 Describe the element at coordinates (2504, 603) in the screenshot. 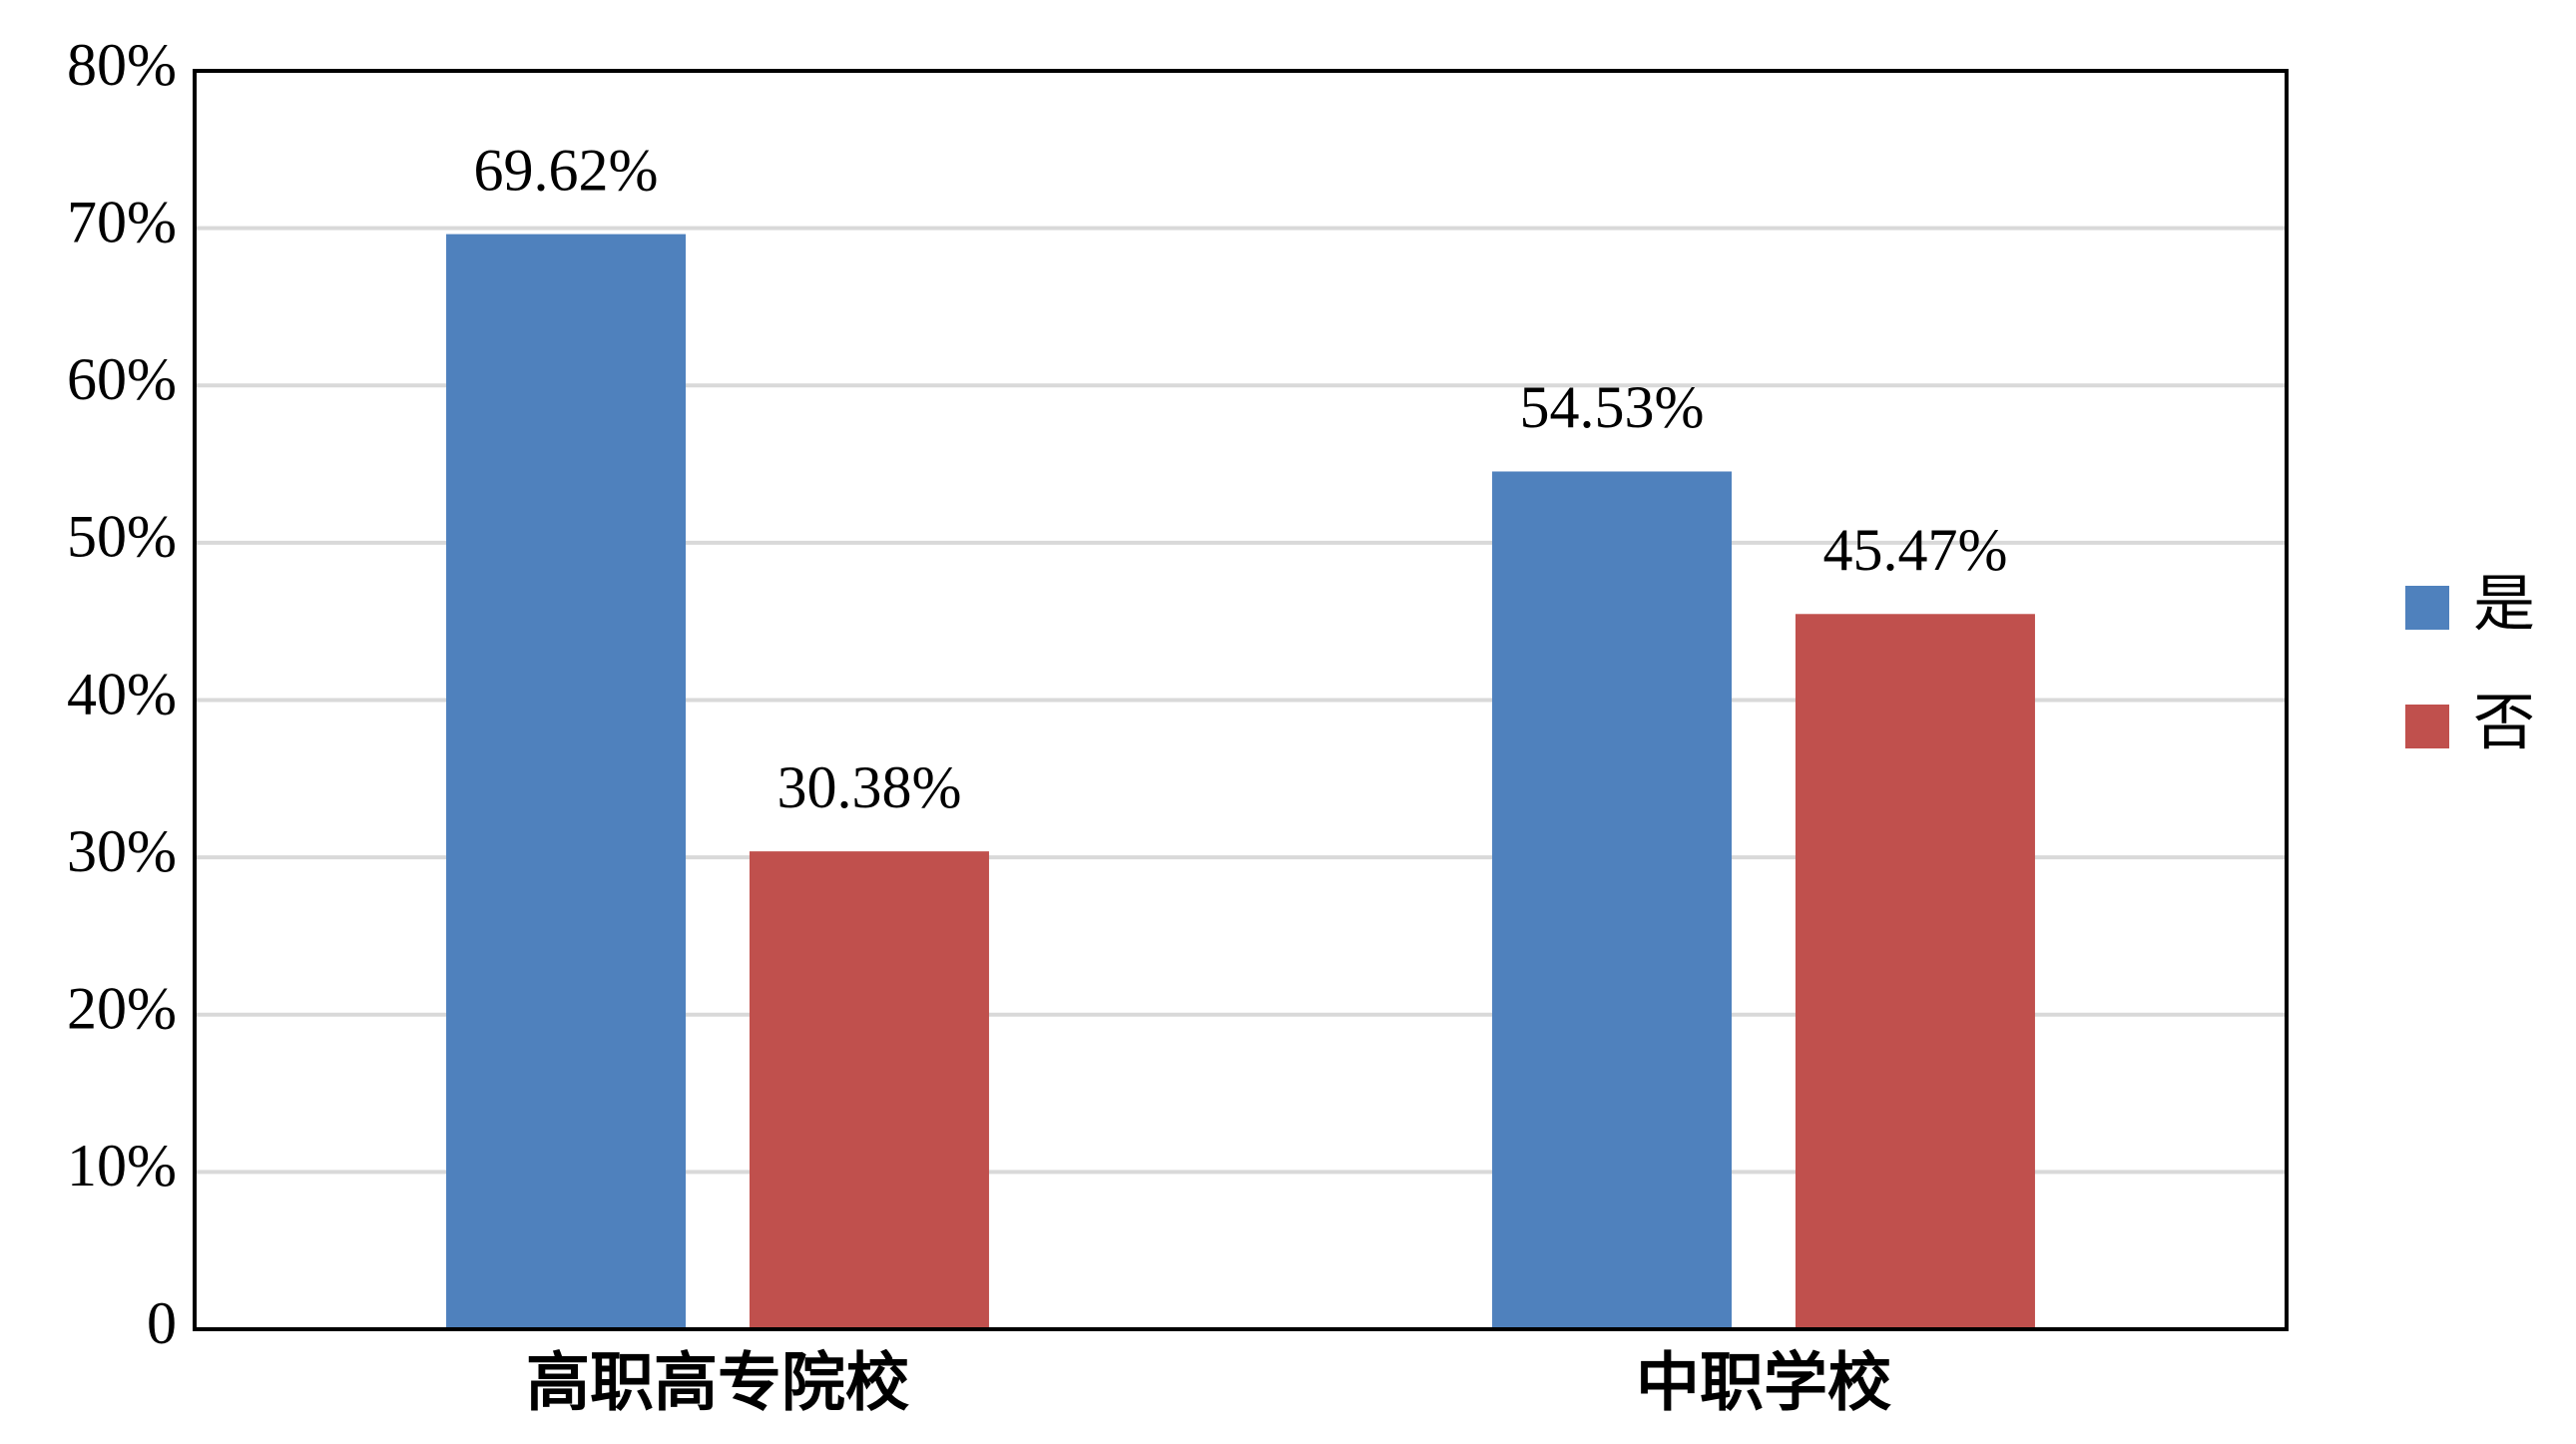

I see `legend-label: 是` at that location.